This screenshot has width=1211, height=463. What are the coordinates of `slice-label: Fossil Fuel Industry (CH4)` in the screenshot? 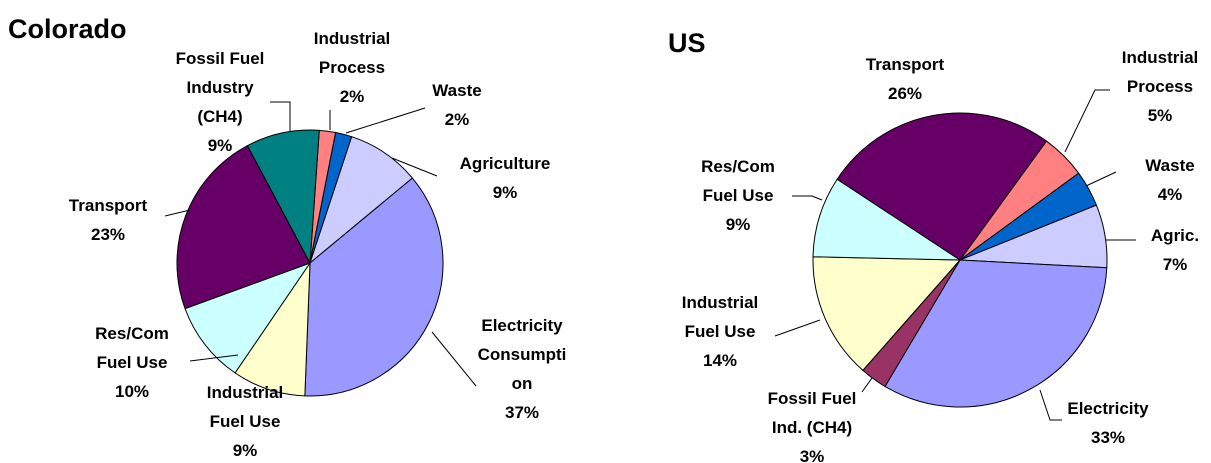 It's located at (220, 87).